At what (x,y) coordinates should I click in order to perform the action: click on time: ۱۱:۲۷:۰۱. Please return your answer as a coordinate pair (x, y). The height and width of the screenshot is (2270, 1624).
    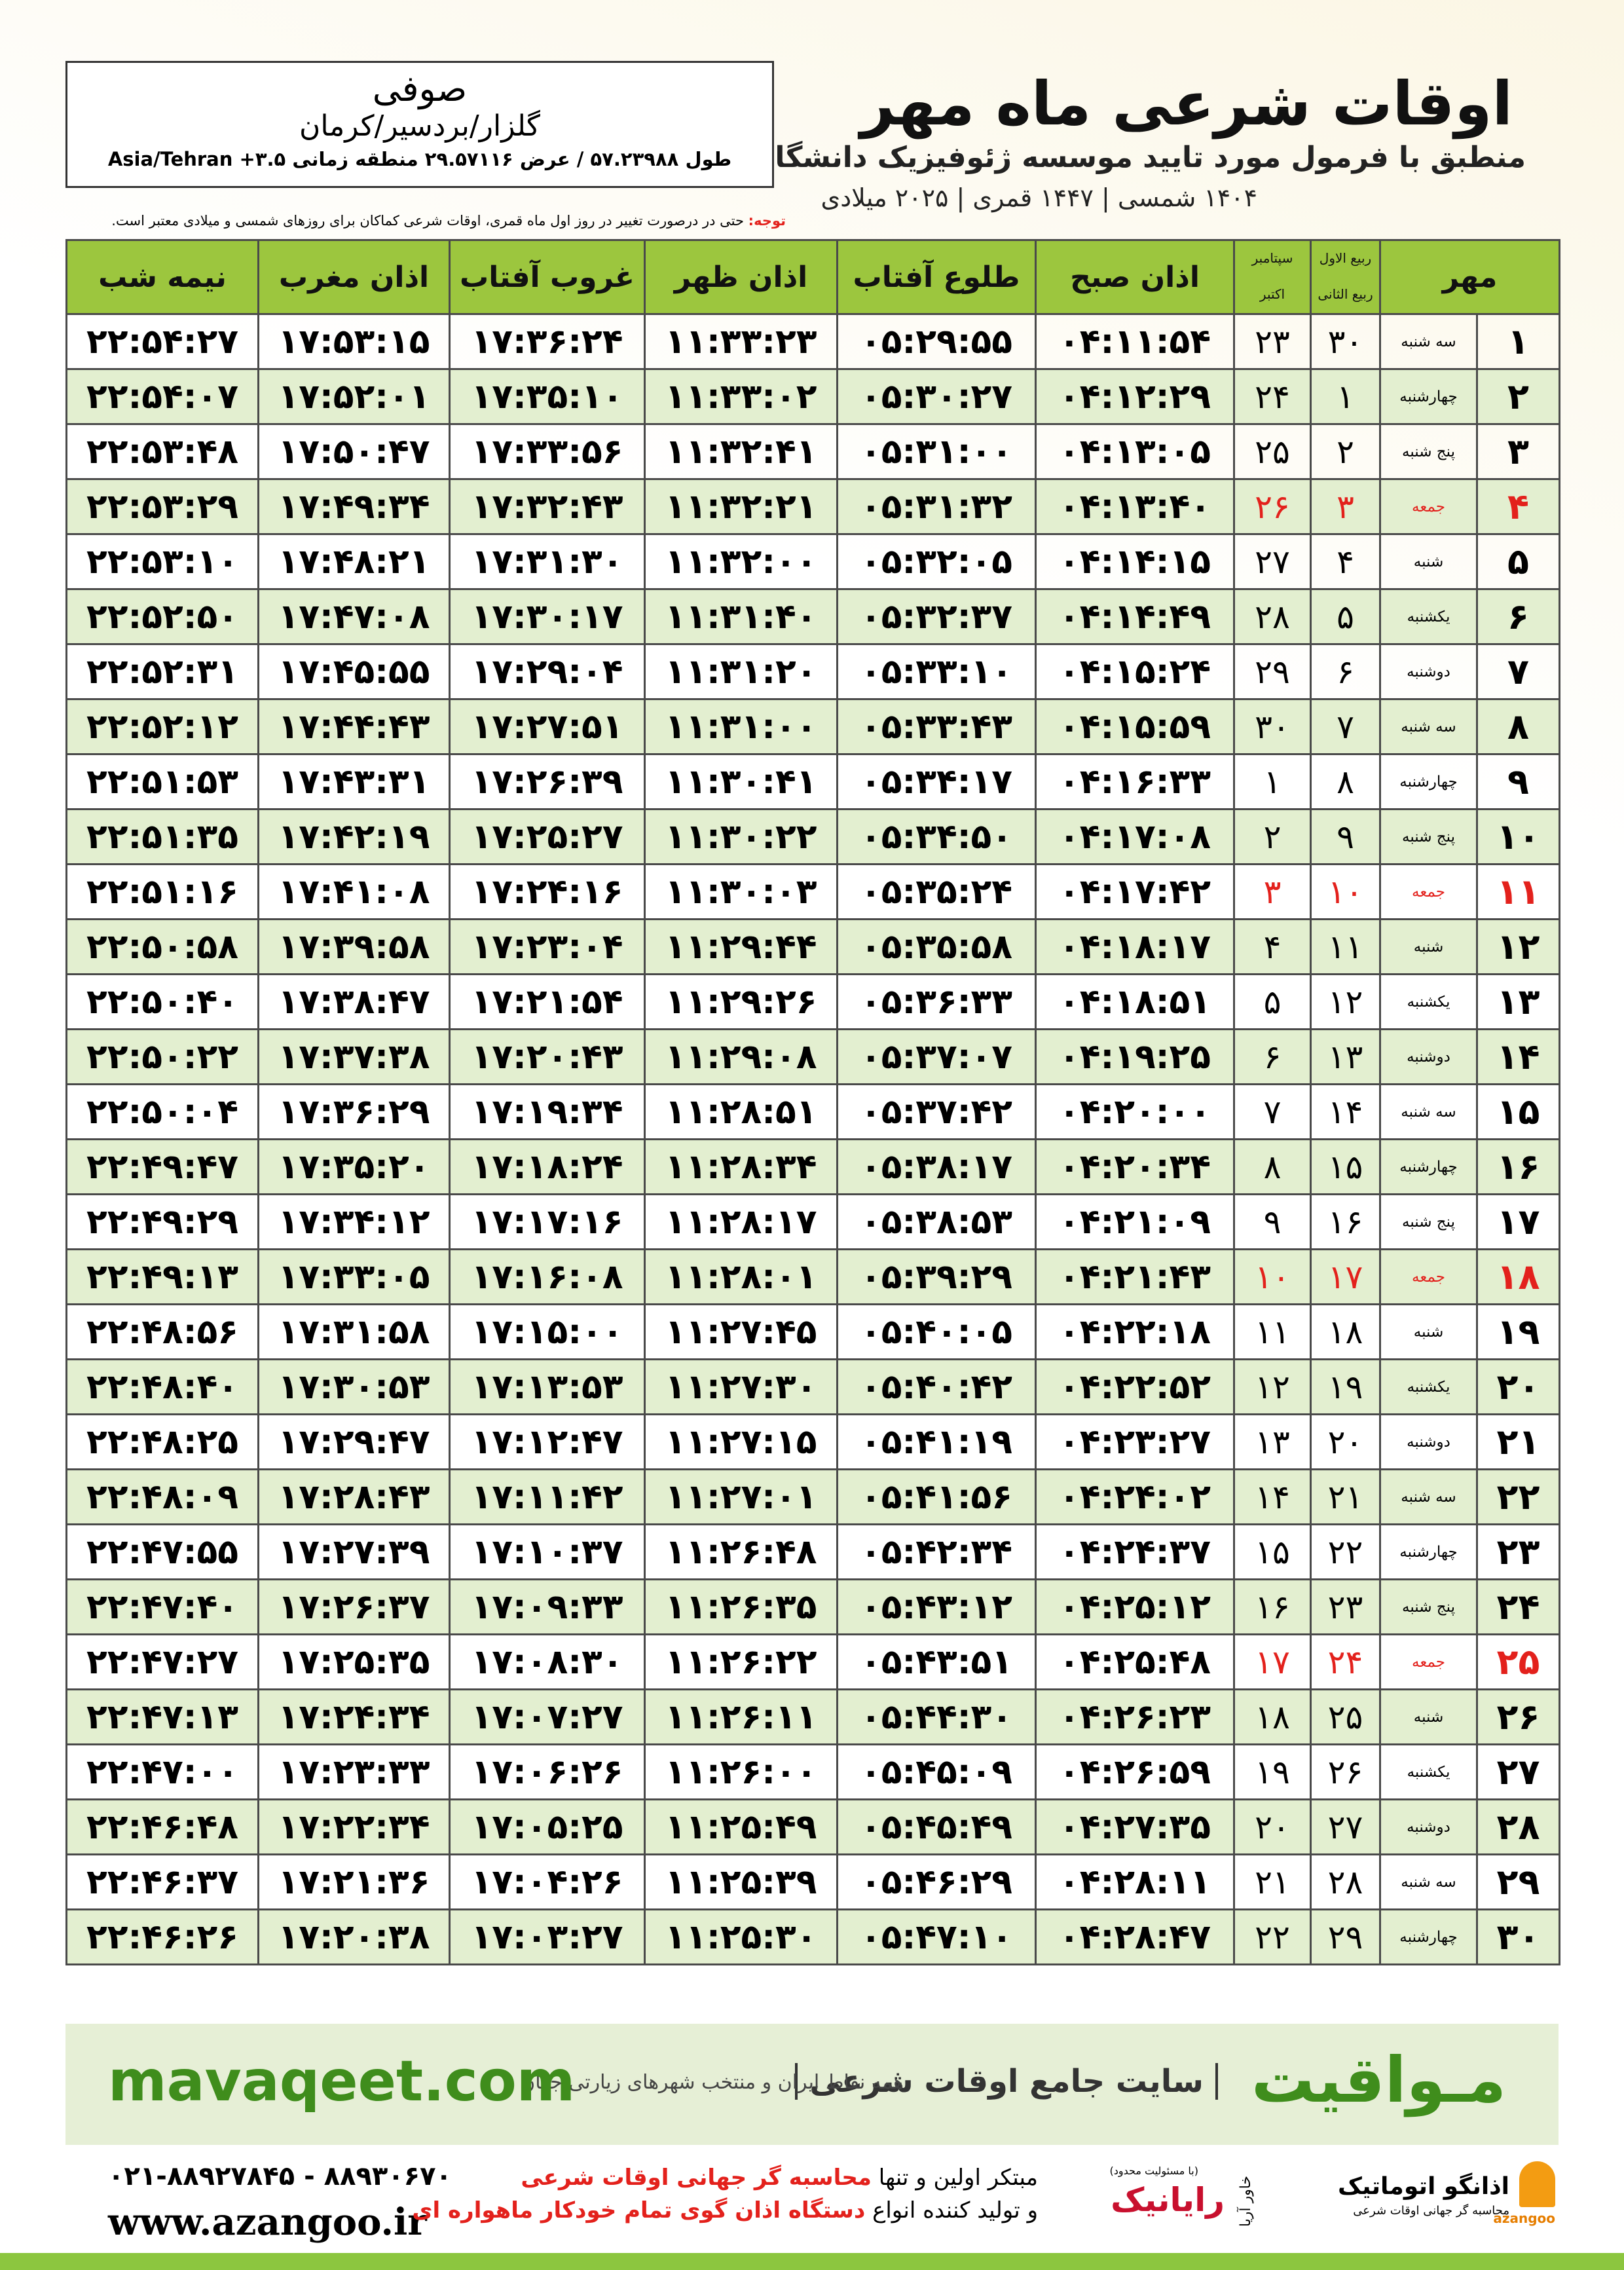
    Looking at the image, I should click on (741, 1496).